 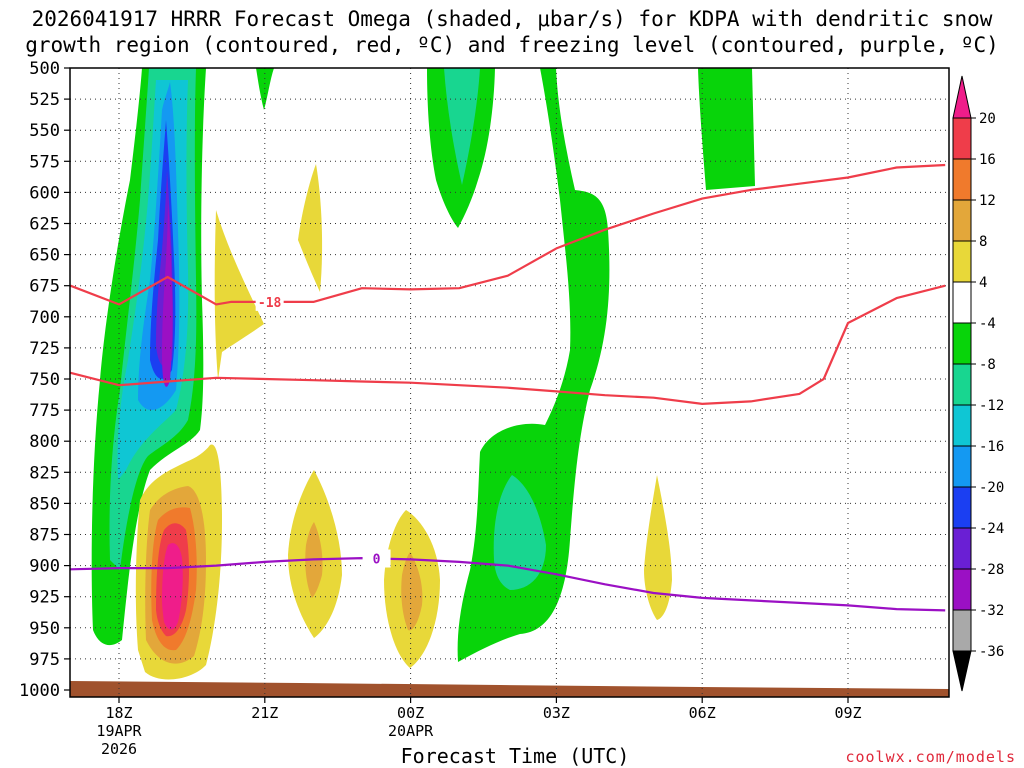 I want to click on x-tick-label: 18Z, so click(x=118, y=713).